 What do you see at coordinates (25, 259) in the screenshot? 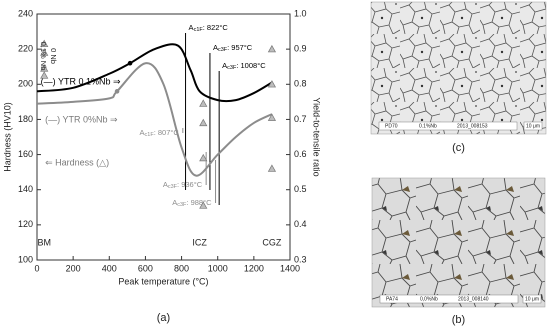
I see `y-tick-label: 100` at bounding box center [25, 259].